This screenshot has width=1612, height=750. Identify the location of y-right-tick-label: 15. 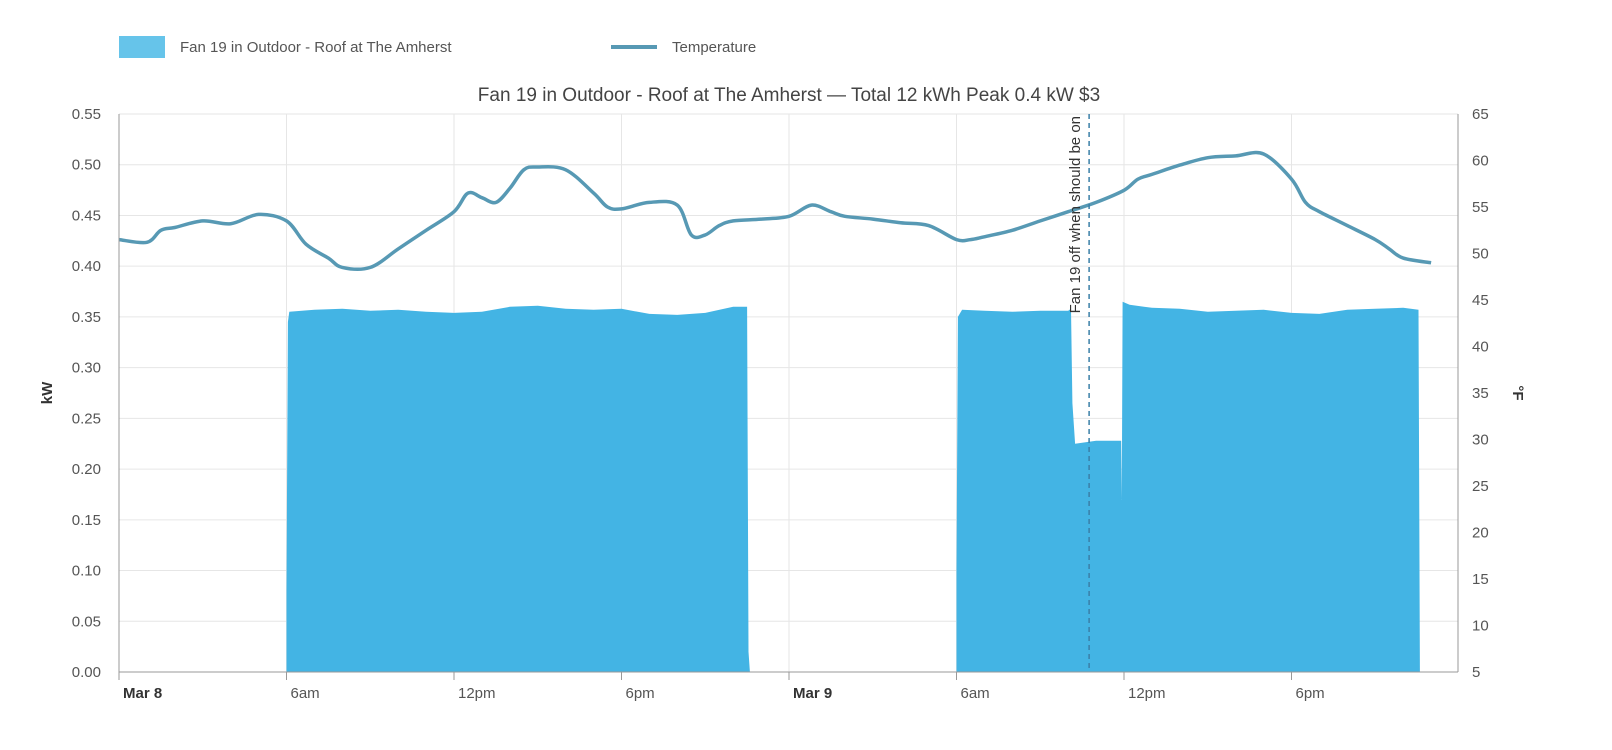
(1480, 579).